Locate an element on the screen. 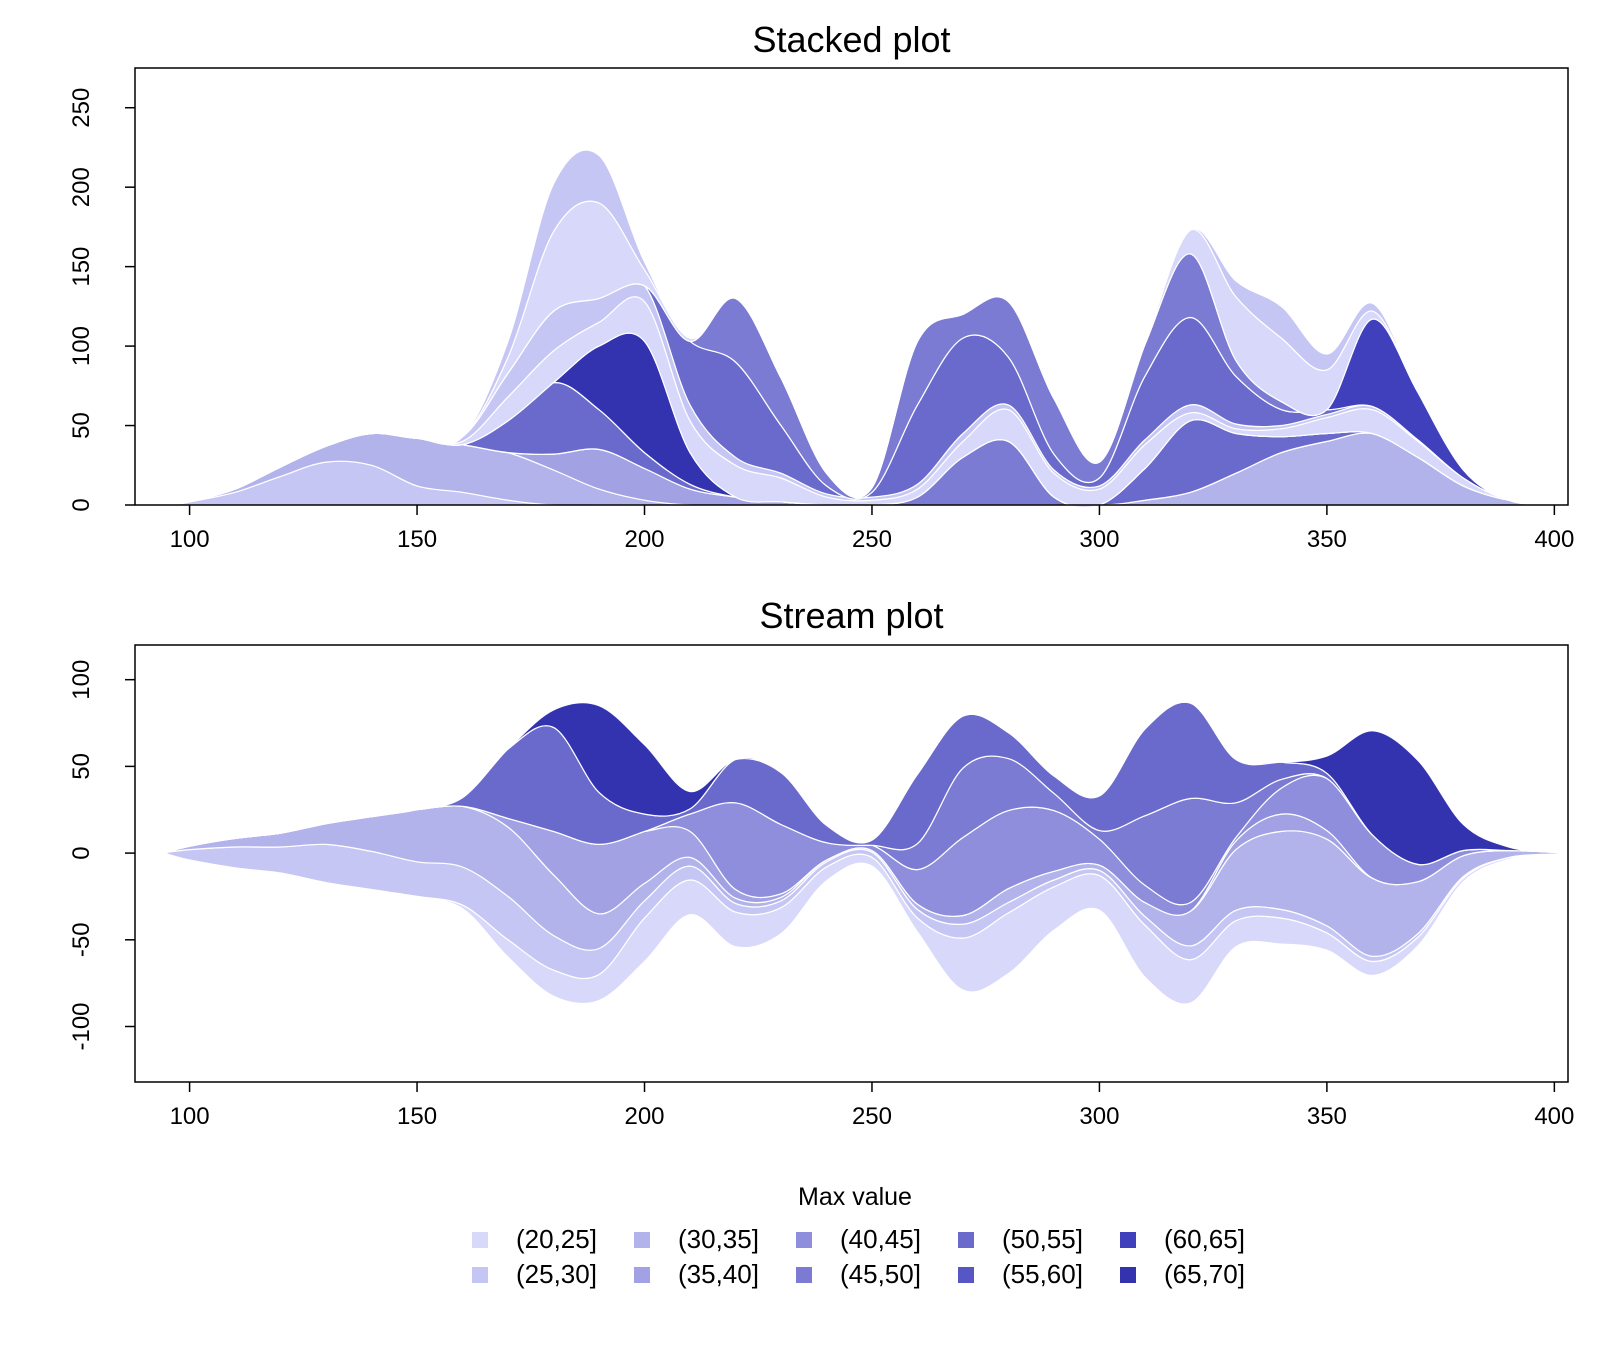  legend-item-50-55: (50,55] is located at coordinates (1020, 1239).